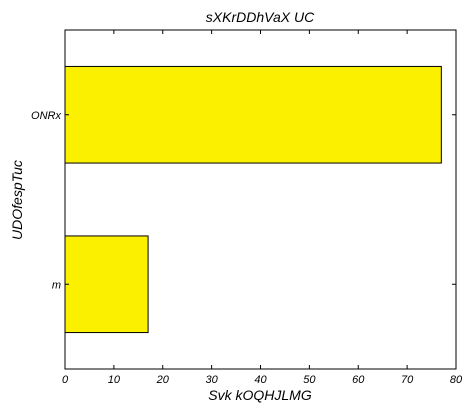  I want to click on x-tick-label: 20, so click(163, 380).